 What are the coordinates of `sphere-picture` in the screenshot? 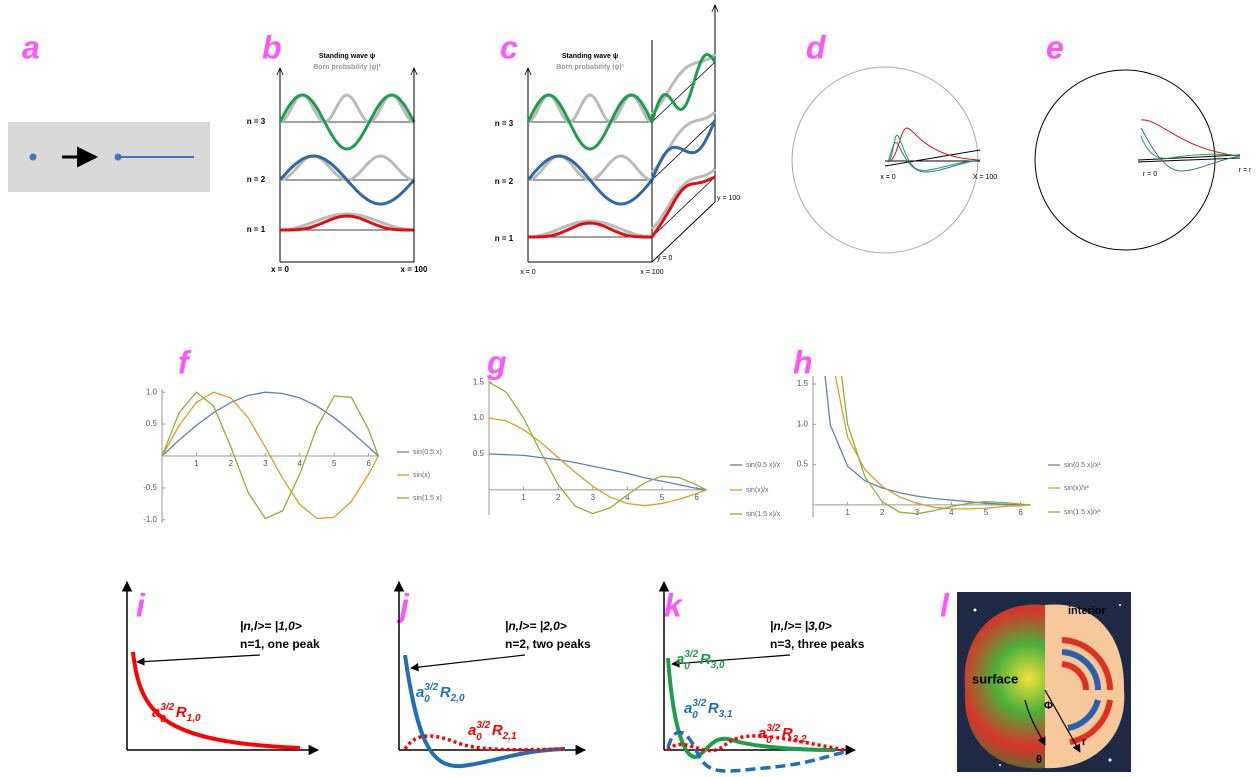 It's located at (1044, 682).